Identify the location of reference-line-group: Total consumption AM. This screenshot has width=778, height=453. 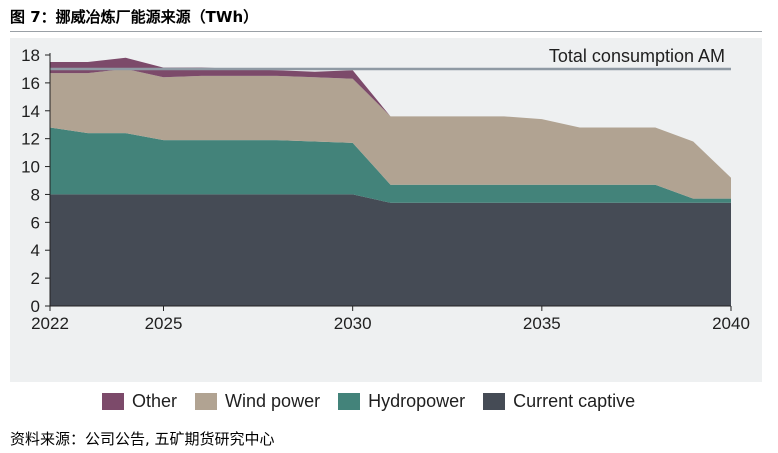
(390, 58).